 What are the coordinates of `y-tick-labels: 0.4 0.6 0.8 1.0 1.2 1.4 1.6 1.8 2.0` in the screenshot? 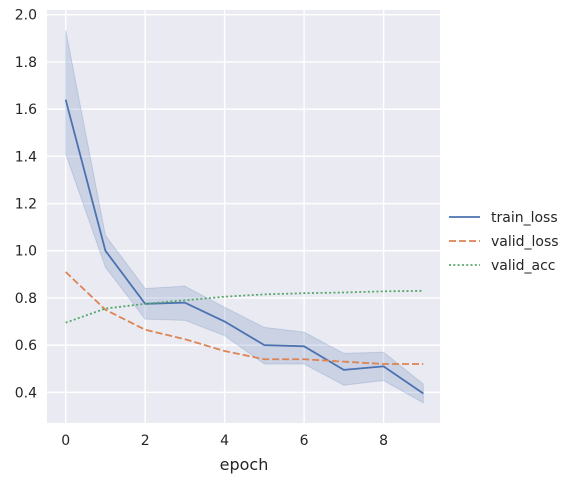 It's located at (26, 205).